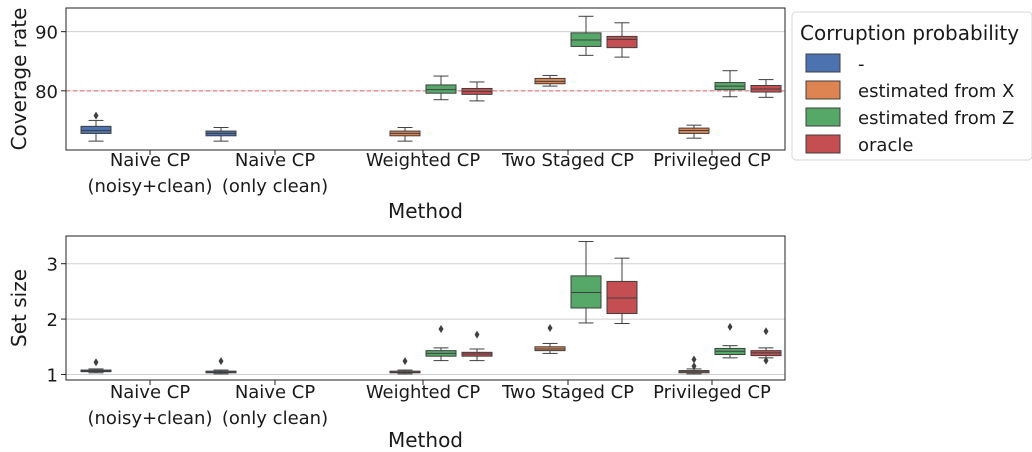 The height and width of the screenshot is (452, 1032). What do you see at coordinates (936, 91) in the screenshot?
I see `legend-label: estimated from X` at bounding box center [936, 91].